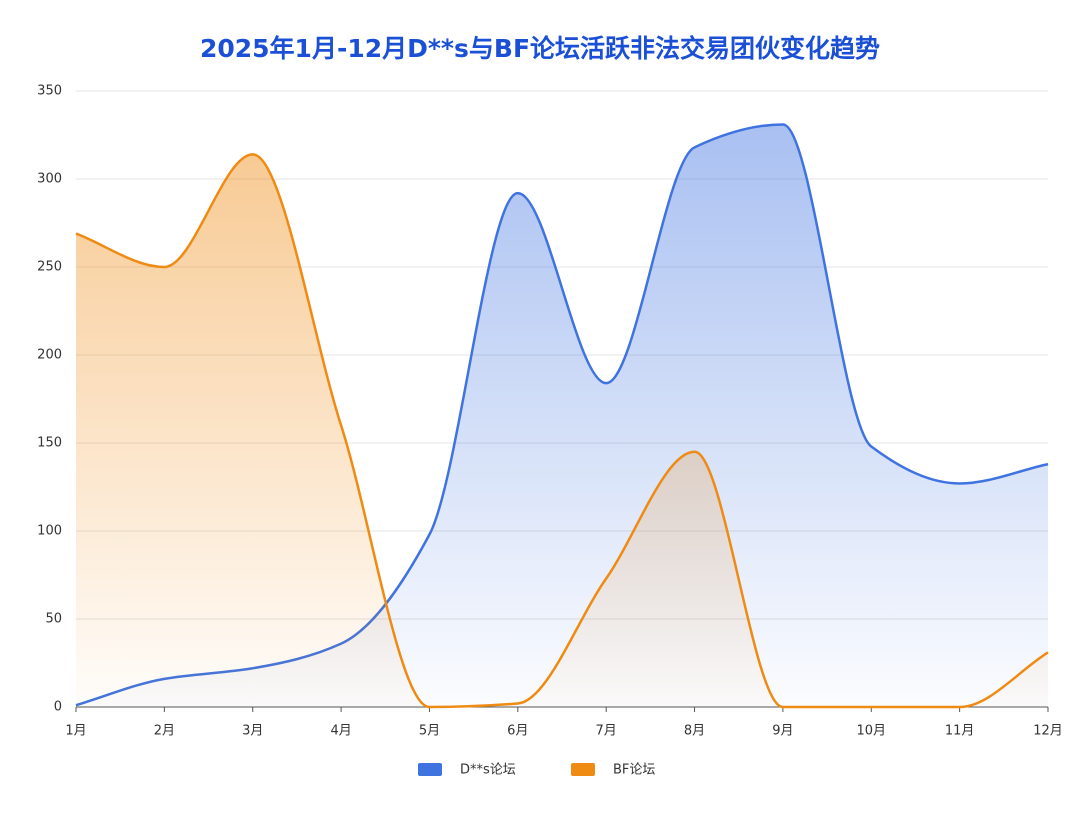  I want to click on x-tick-label: 3月, so click(252, 731).